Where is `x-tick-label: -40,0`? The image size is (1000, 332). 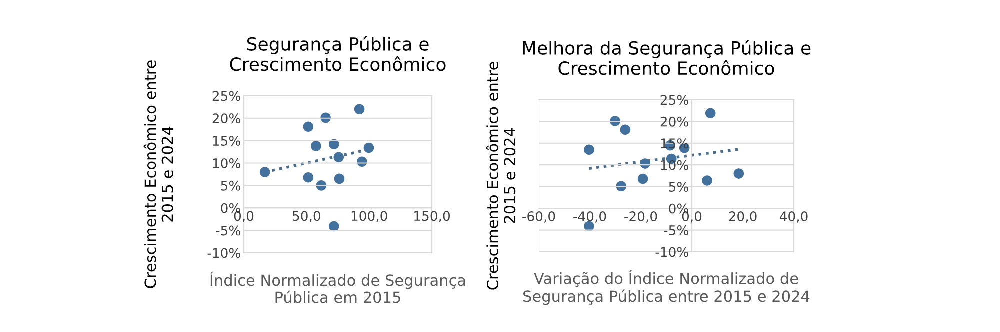 x-tick-label: -40,0 is located at coordinates (590, 217).